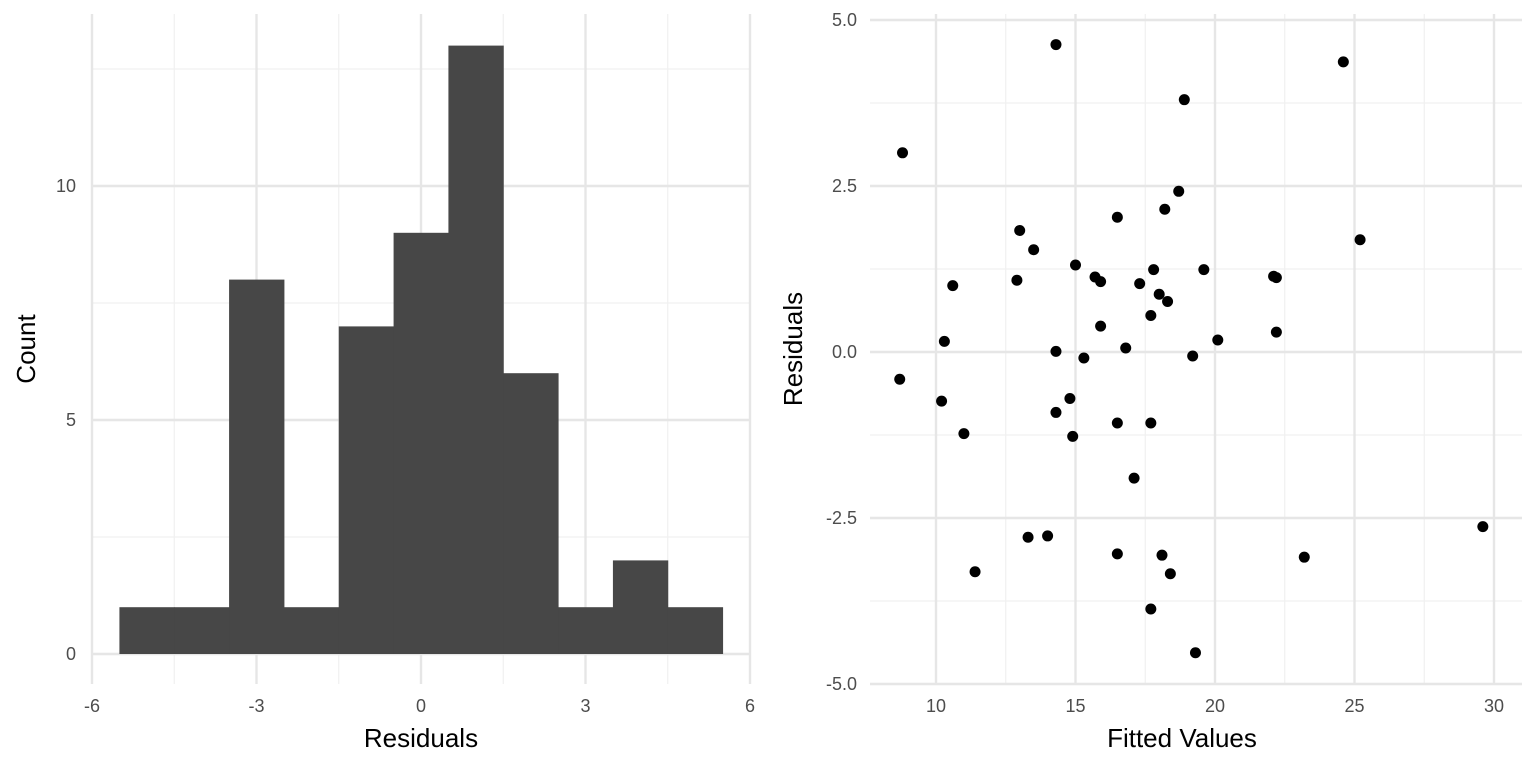 The image size is (1536, 768). Describe the element at coordinates (1182, 738) in the screenshot. I see `scatter-x-axis-title: Fitted Values` at that location.